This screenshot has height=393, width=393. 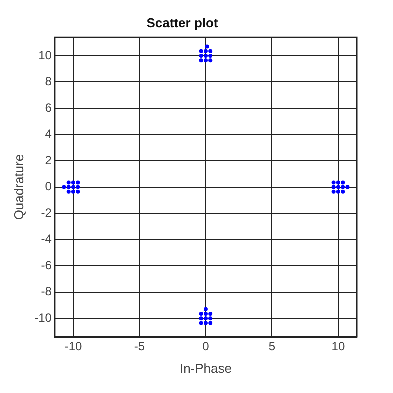 What do you see at coordinates (18, 187) in the screenshot?
I see `y-axis-title: Quadrature` at bounding box center [18, 187].